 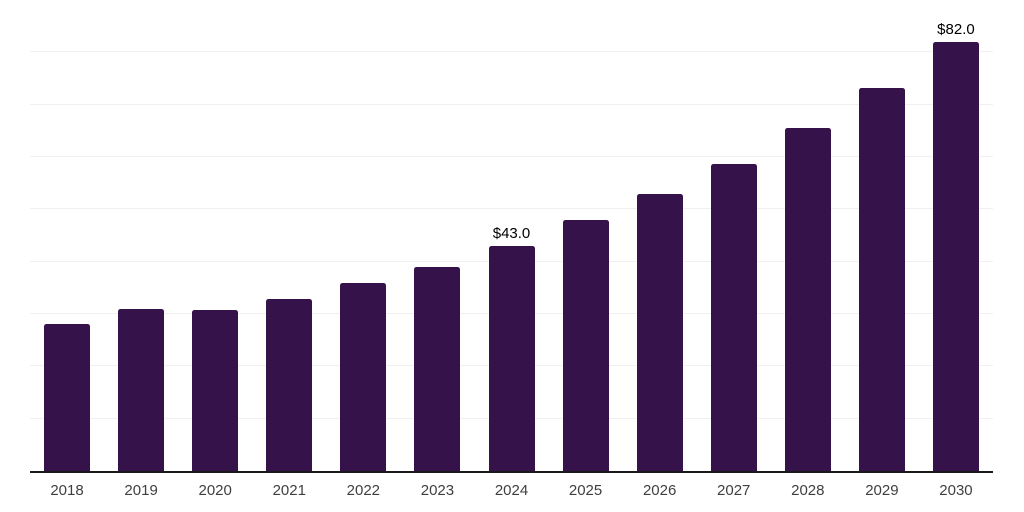 I want to click on bar-2030, so click(x=955, y=256).